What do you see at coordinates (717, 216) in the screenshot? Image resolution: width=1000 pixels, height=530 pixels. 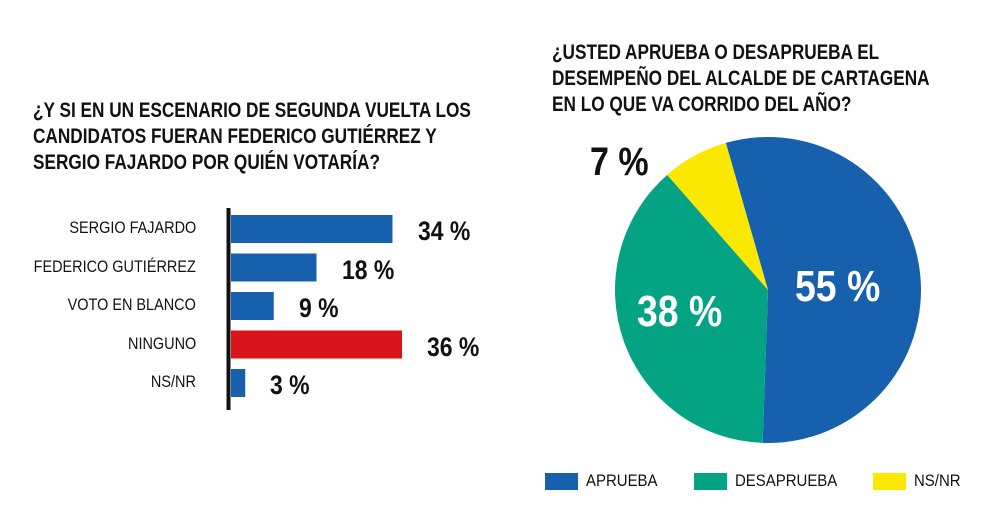 I see `pie-slice-nsnr` at bounding box center [717, 216].